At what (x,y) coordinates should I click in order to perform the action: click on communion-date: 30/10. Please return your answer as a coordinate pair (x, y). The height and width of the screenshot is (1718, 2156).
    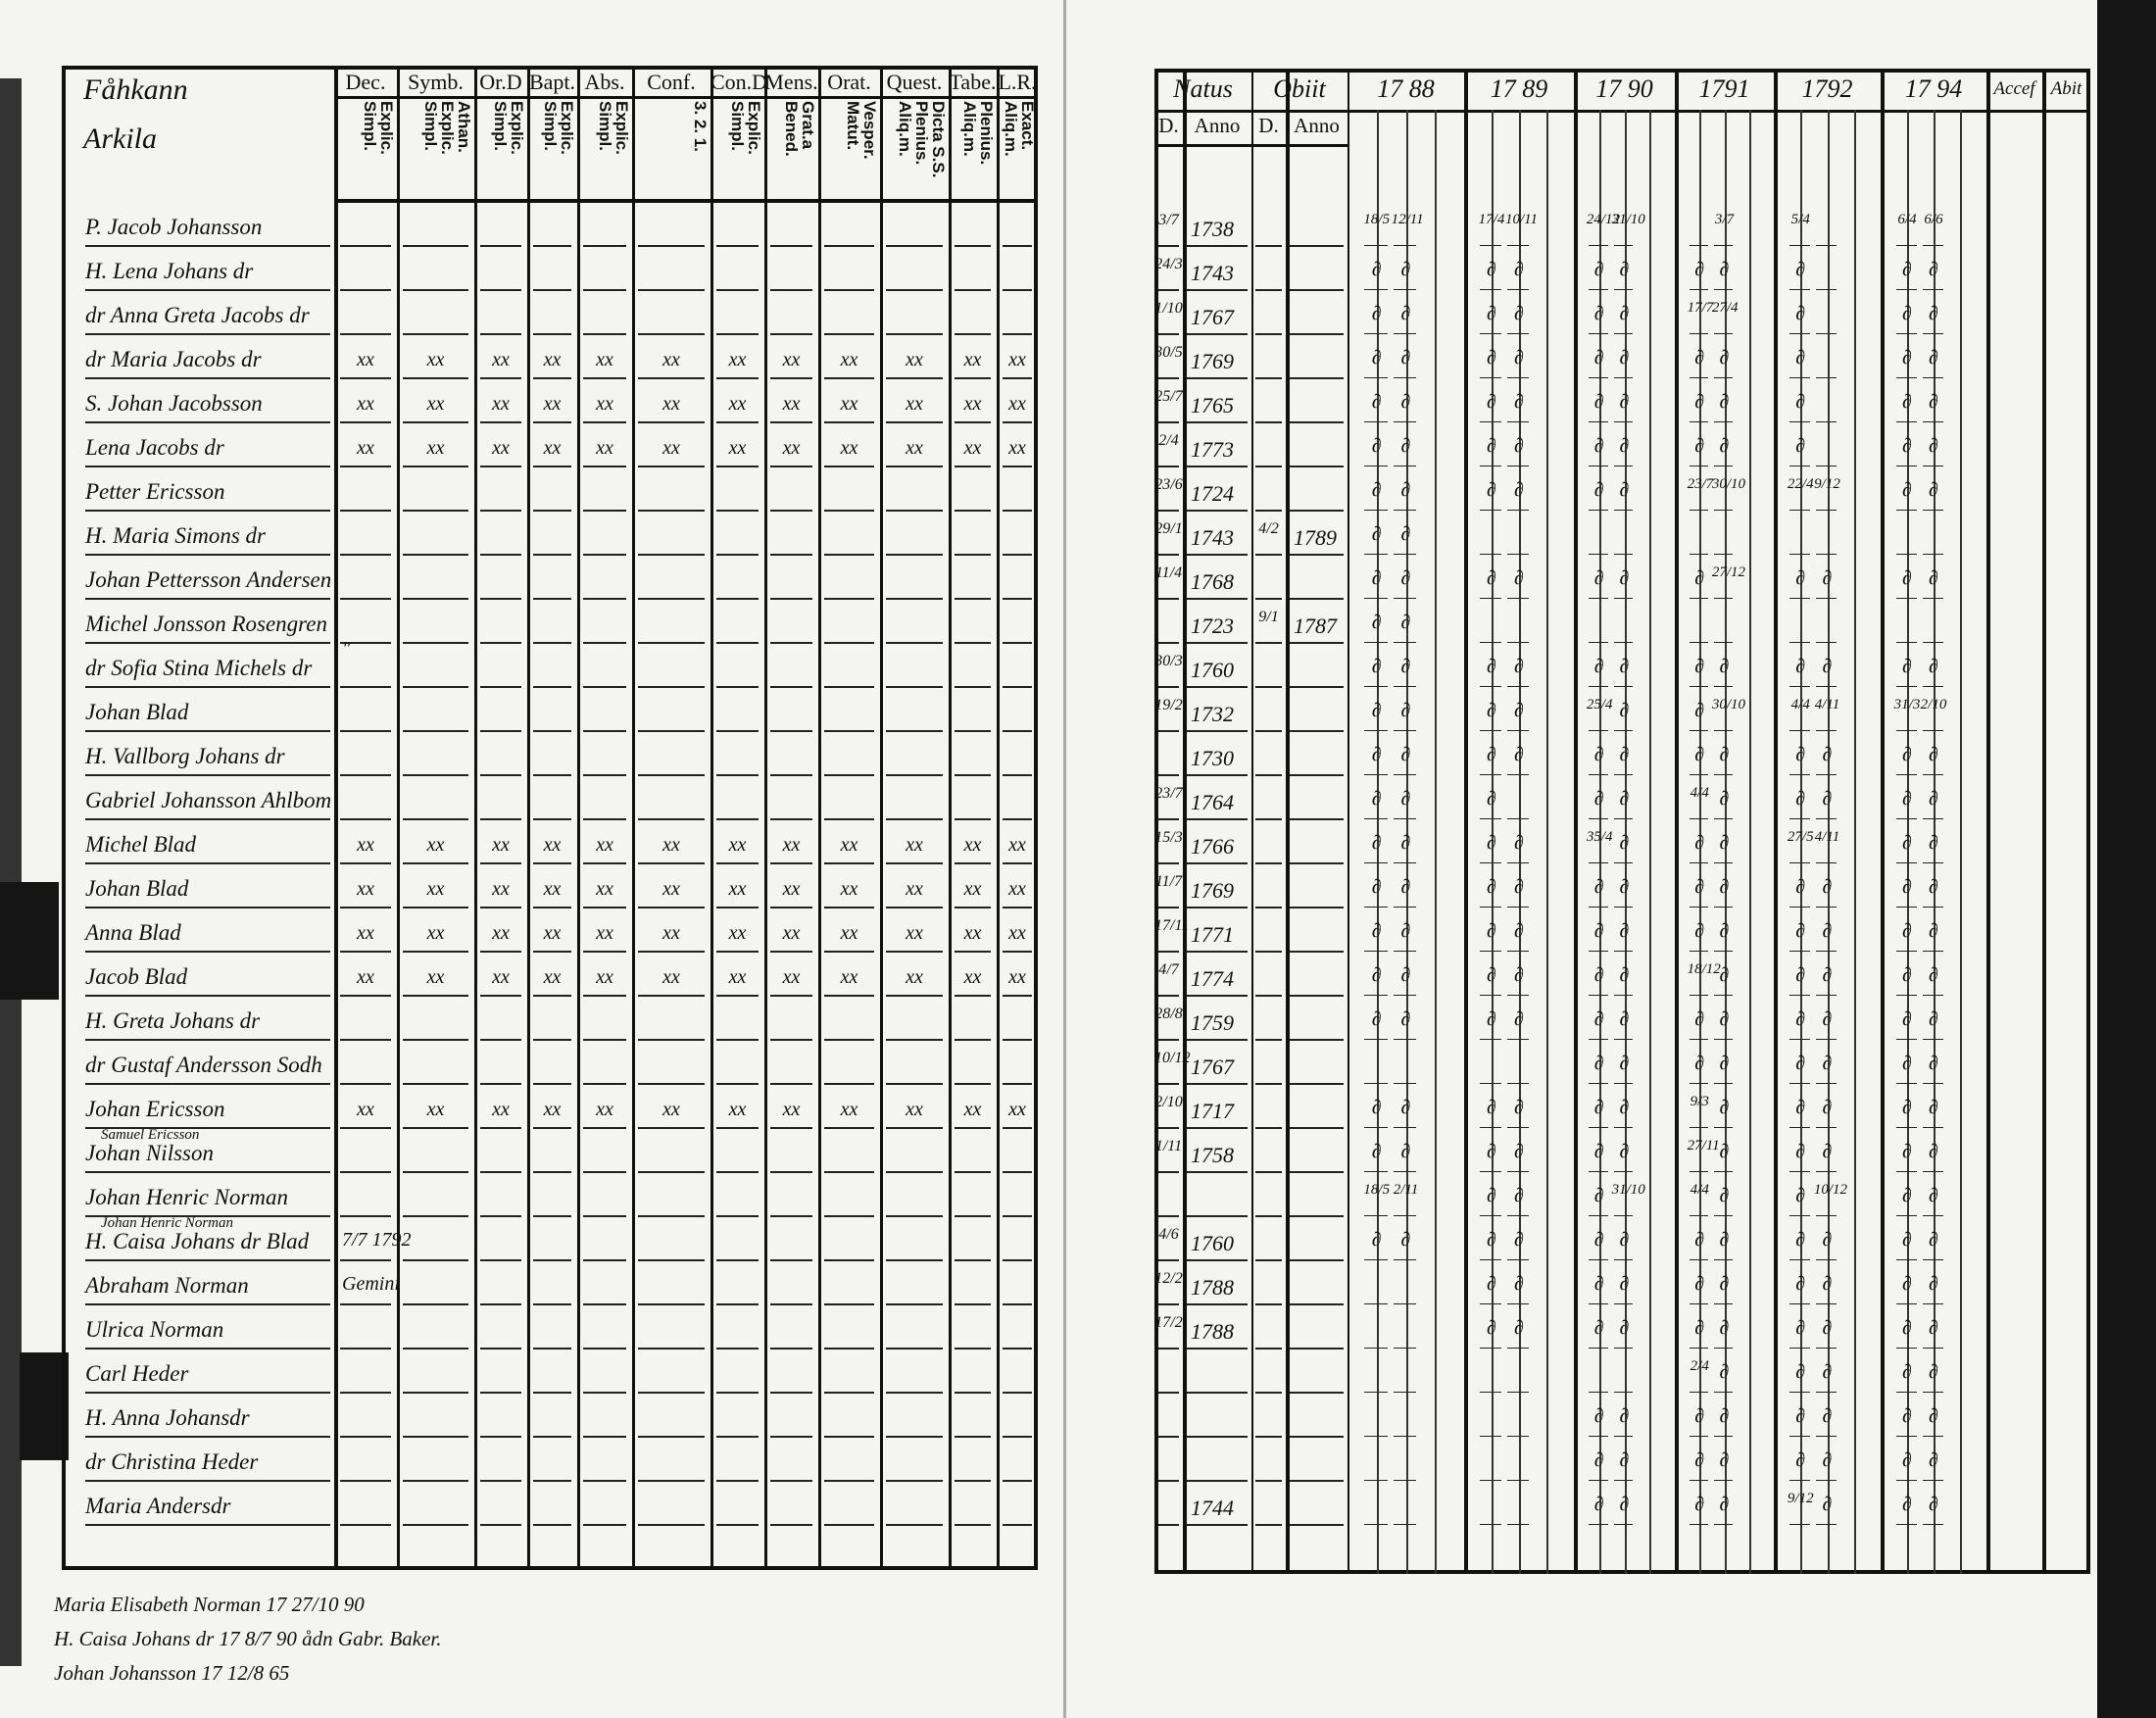
    Looking at the image, I should click on (1728, 484).